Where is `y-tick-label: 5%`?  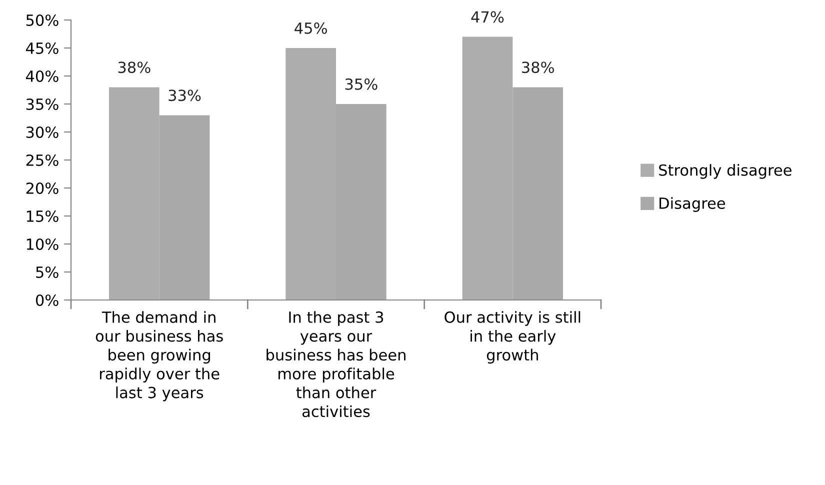 y-tick-label: 5% is located at coordinates (47, 272).